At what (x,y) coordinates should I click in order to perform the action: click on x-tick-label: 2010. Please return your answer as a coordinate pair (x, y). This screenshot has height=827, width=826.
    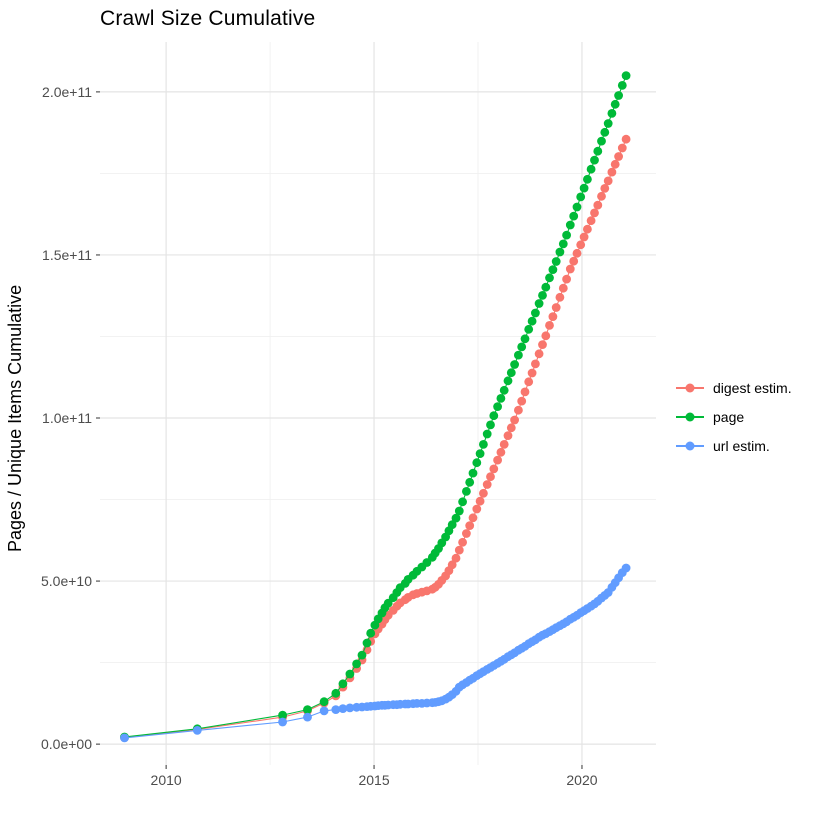
    Looking at the image, I should click on (166, 780).